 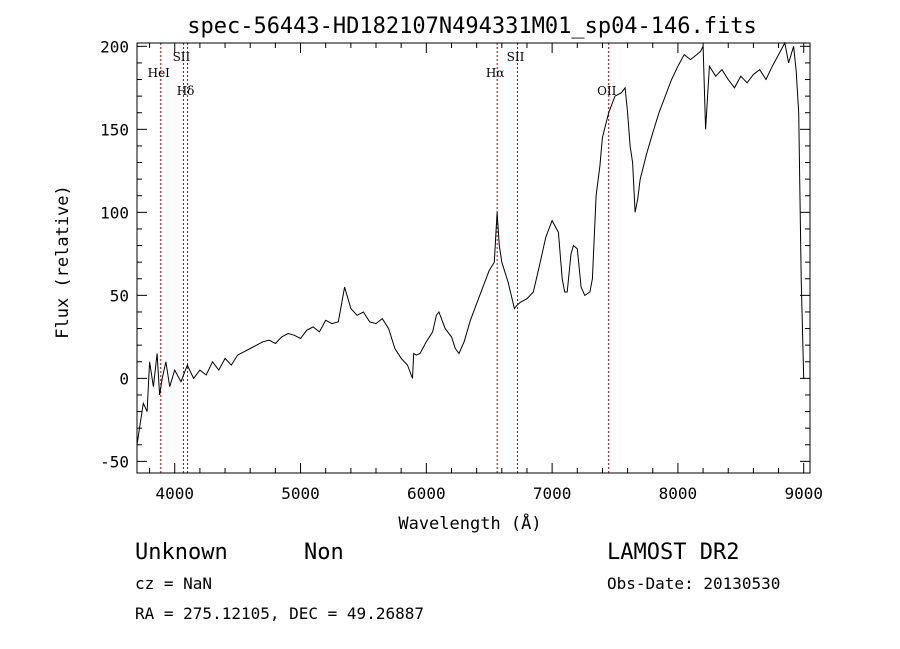 I want to click on x-tick-label: 7000, so click(x=552, y=493).